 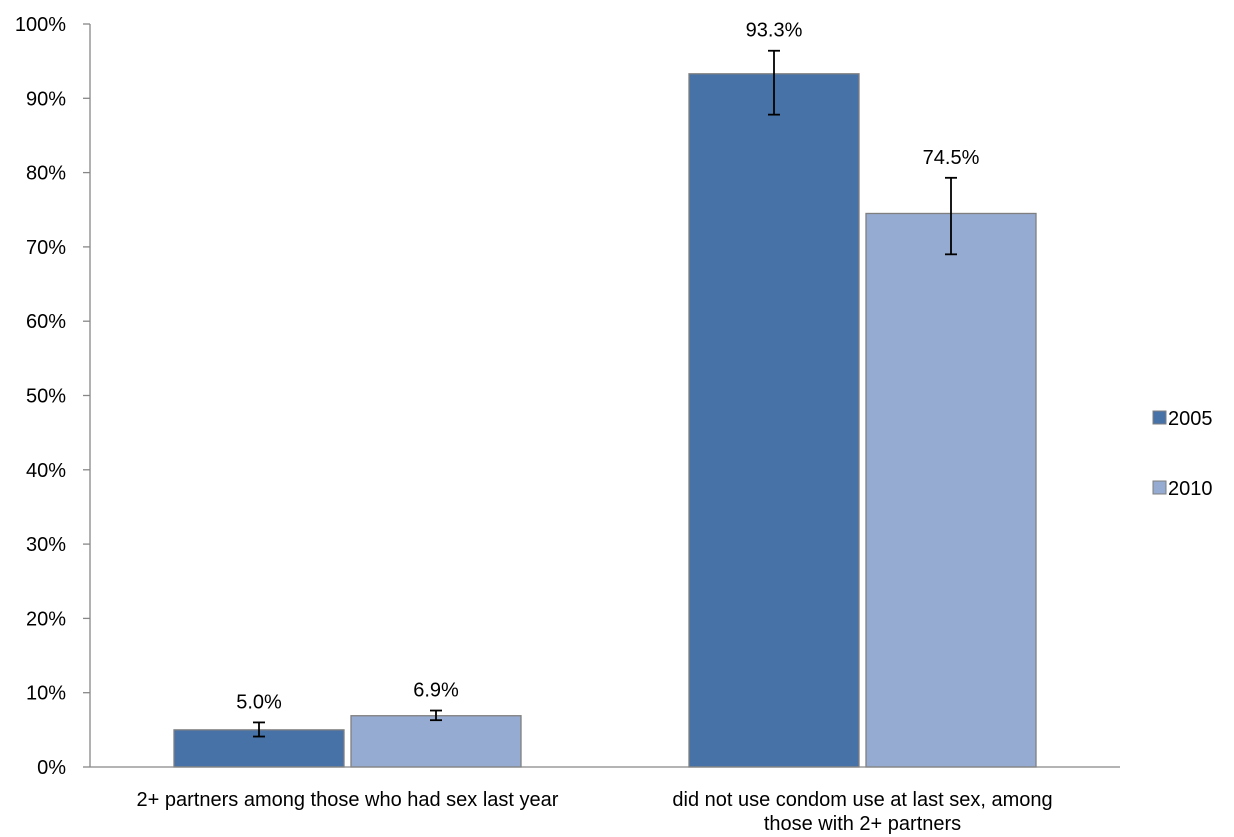 I want to click on y-tick-label: 100%, so click(x=40, y=25).